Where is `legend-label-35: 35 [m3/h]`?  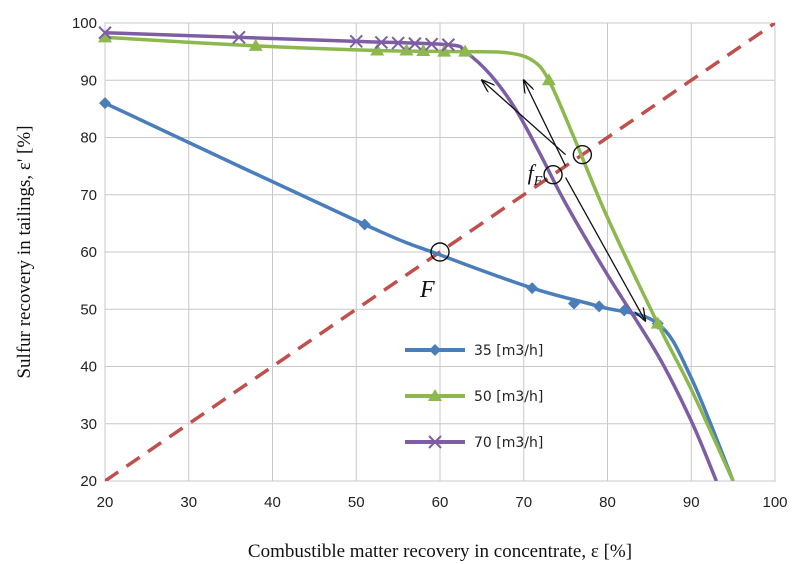
legend-label-35: 35 [m3/h] is located at coordinates (508, 351).